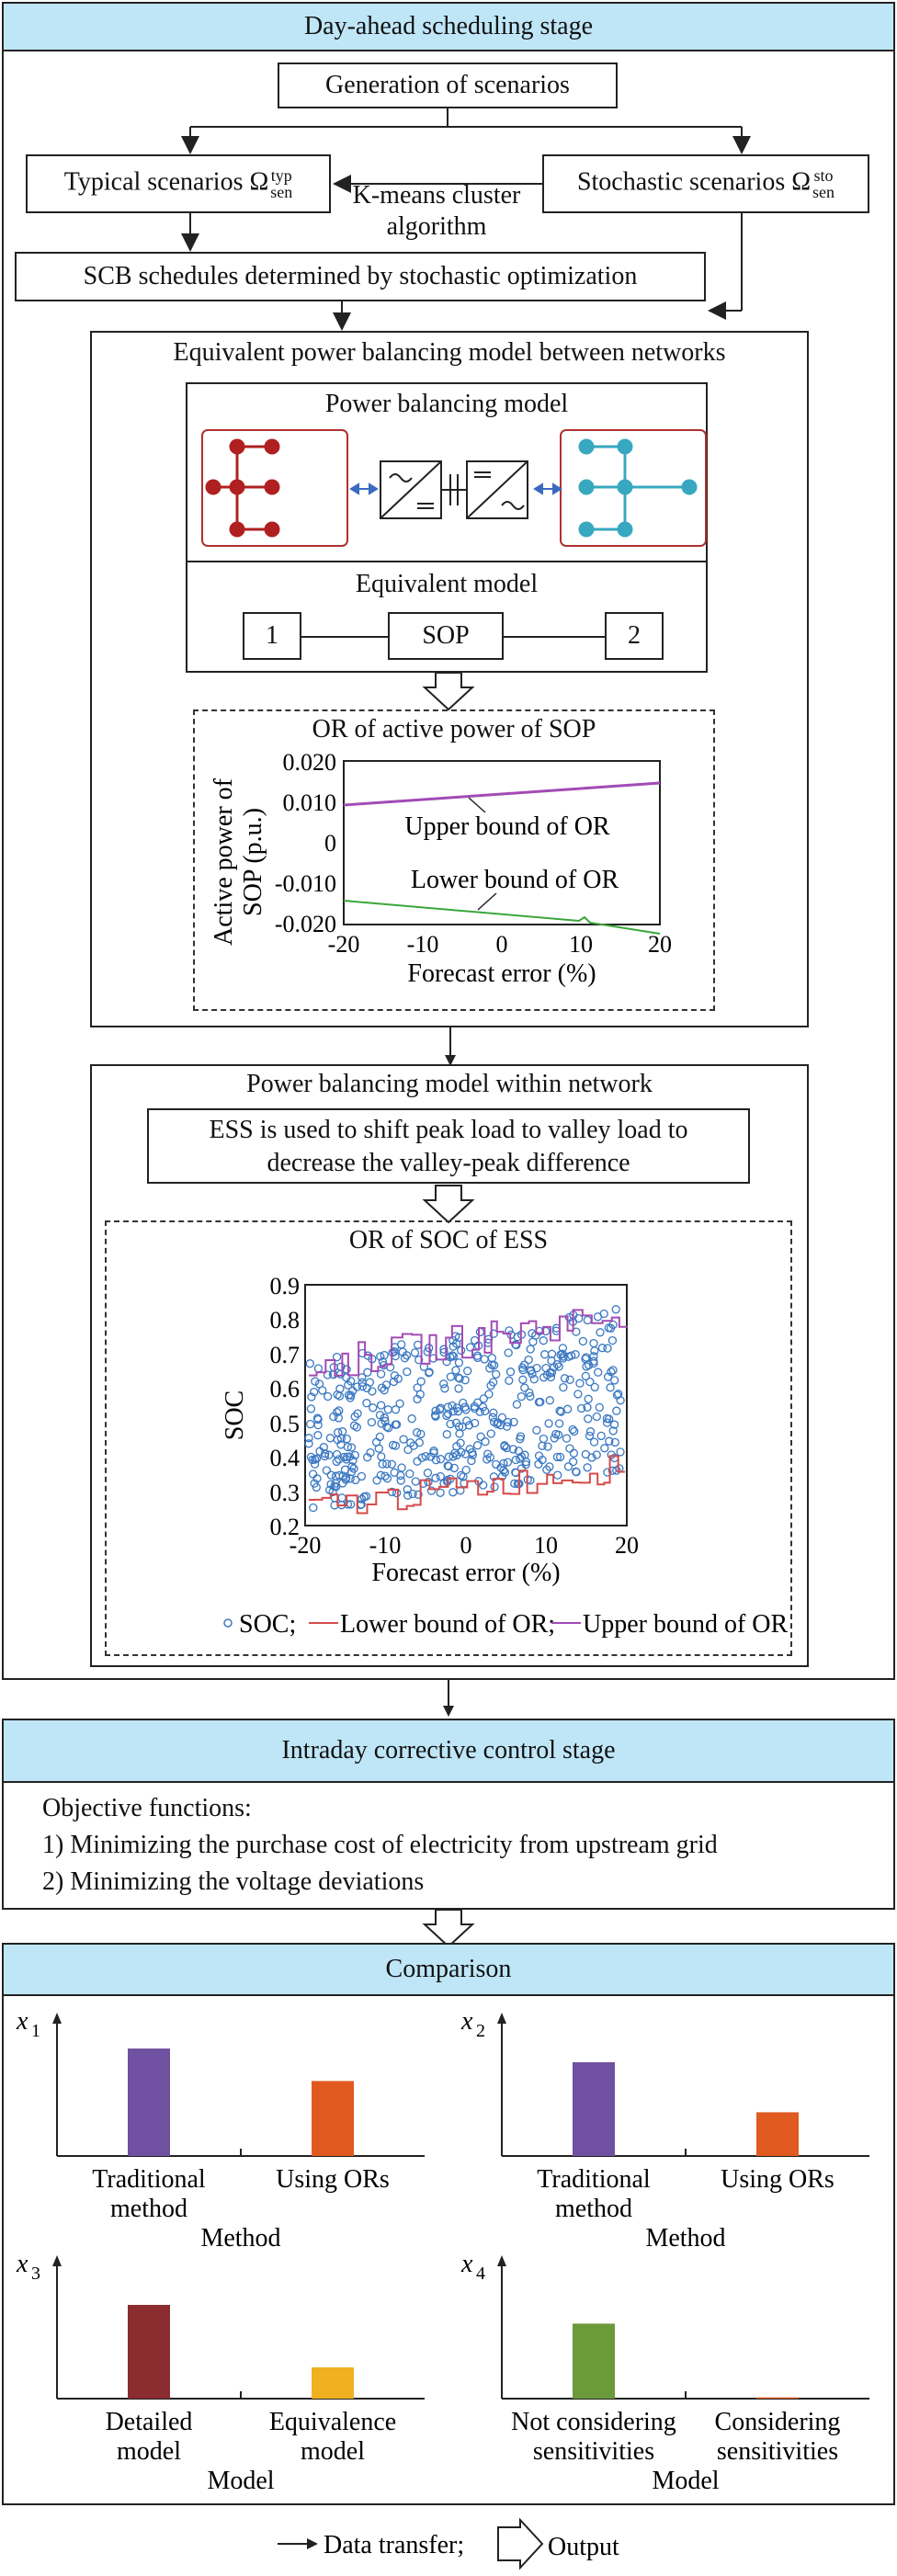  What do you see at coordinates (448, 1240) in the screenshot?
I see `soc-chart-title: OR of SOC of ESS` at bounding box center [448, 1240].